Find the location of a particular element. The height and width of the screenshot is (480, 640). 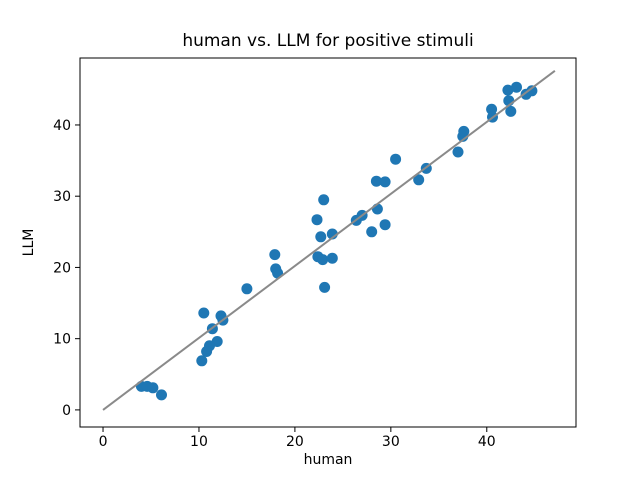

x-tick-label: 20 is located at coordinates (295, 442).